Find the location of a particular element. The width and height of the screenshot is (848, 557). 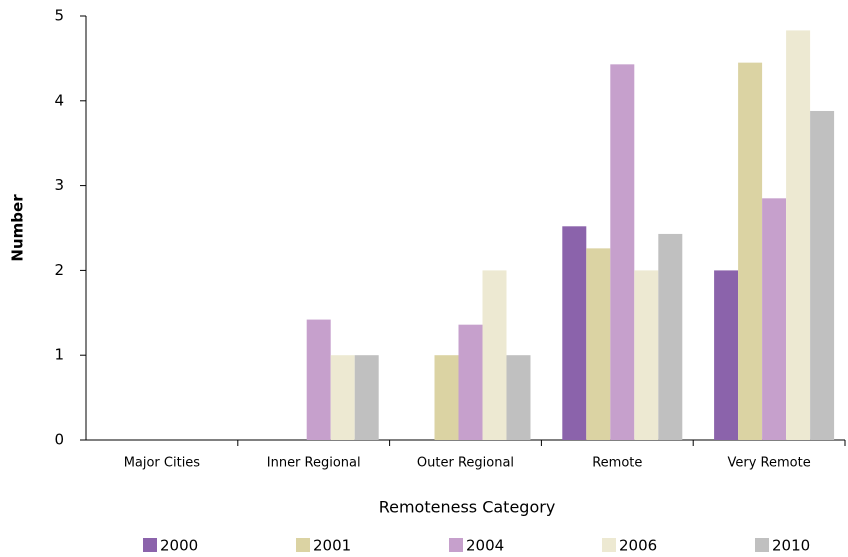

y-tick-label: 3 is located at coordinates (59, 185).